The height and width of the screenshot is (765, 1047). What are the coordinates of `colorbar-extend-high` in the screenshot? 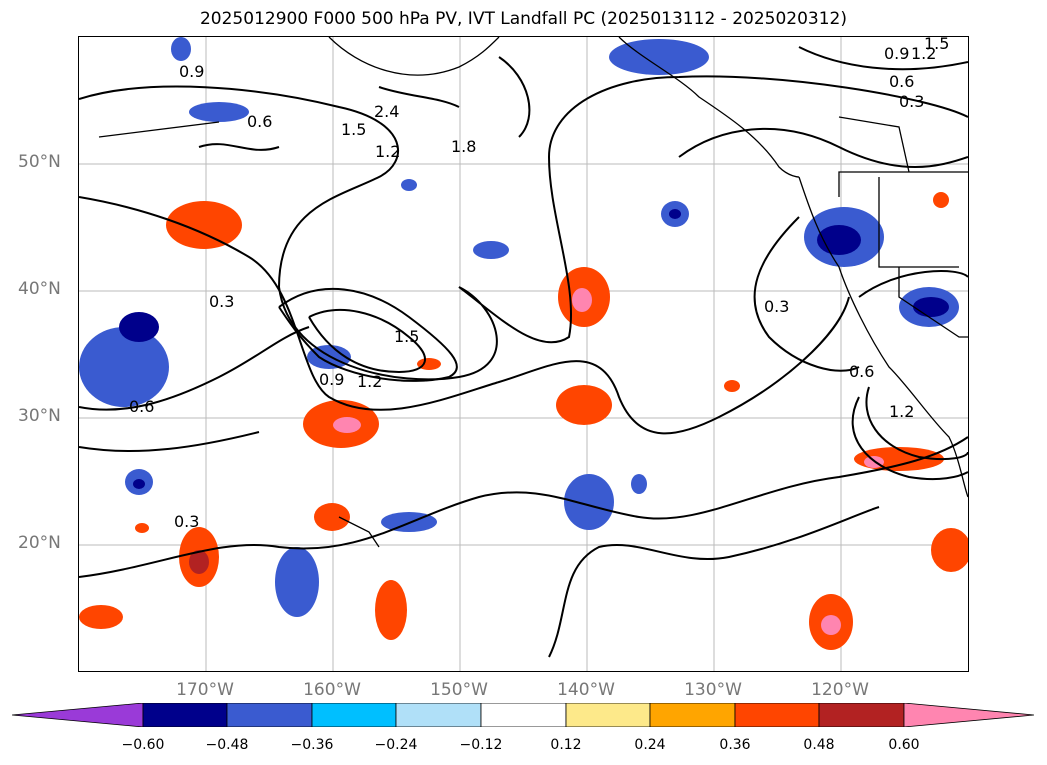 It's located at (968, 715).